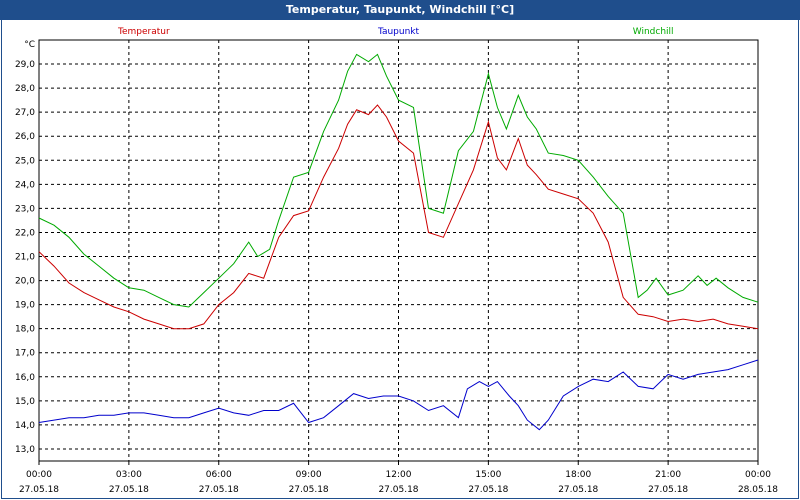  I want to click on y-tick-label: 14,0, so click(25, 426).